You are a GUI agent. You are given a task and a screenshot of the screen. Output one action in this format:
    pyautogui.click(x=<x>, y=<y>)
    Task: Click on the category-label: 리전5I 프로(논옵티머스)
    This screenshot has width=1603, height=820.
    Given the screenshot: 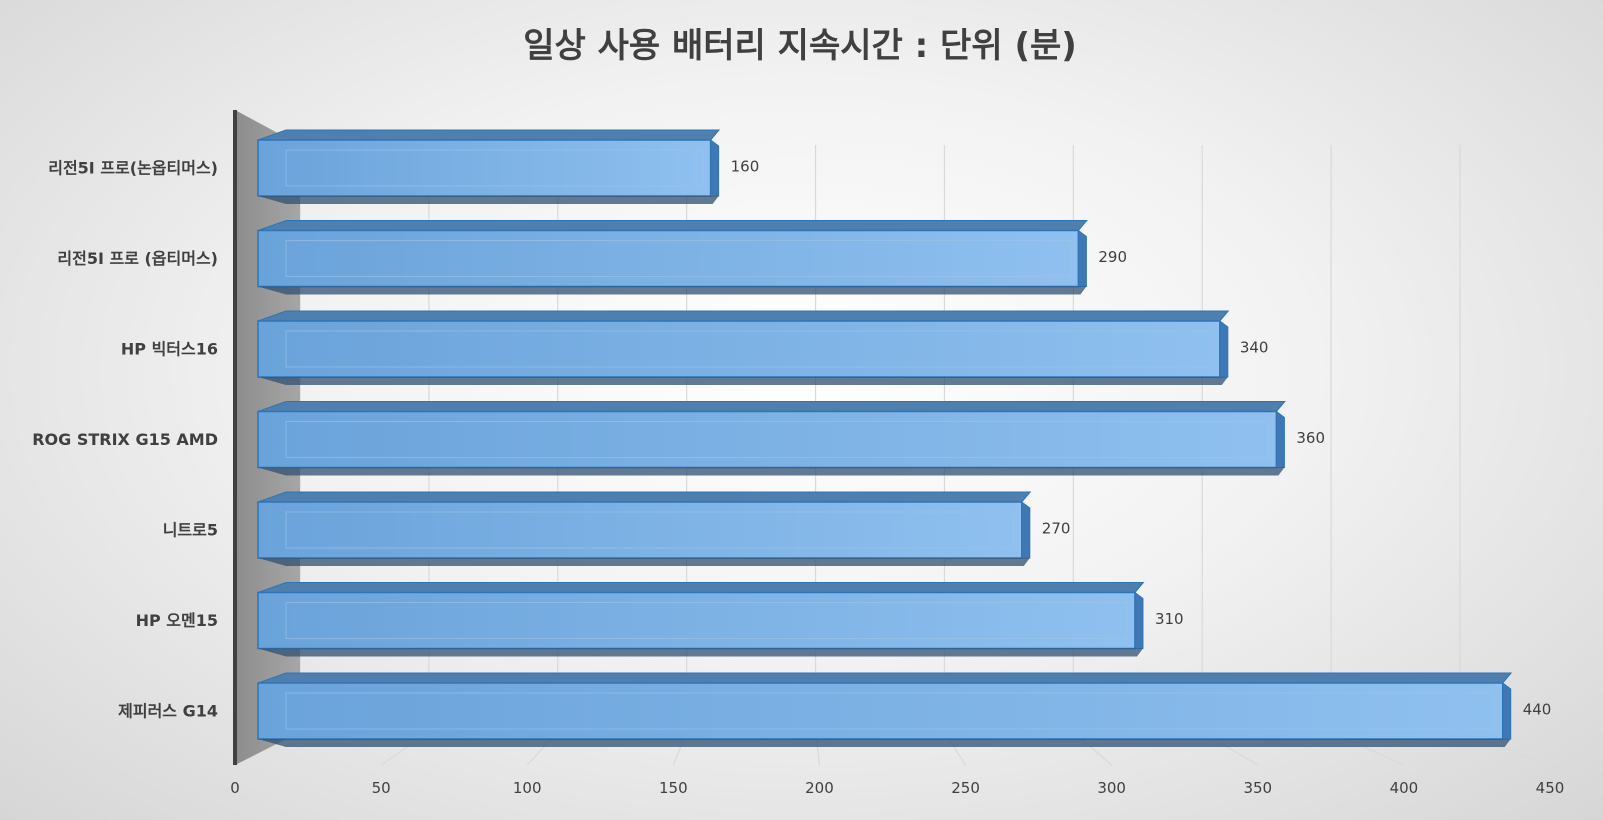 What is the action you would take?
    pyautogui.click(x=133, y=168)
    